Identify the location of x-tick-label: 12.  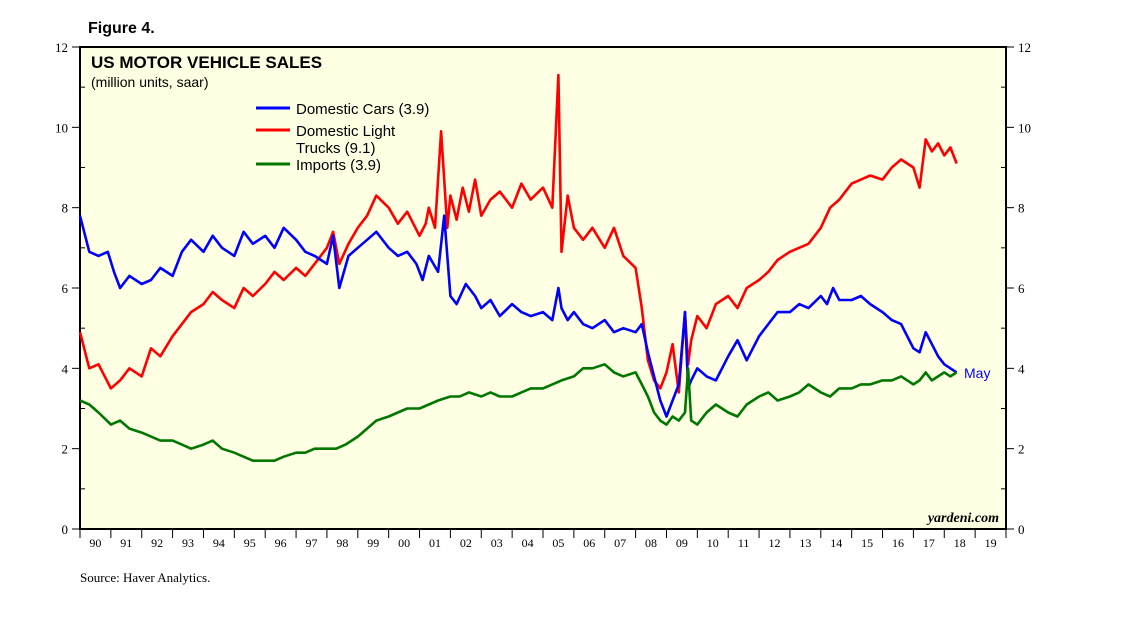
(775, 543).